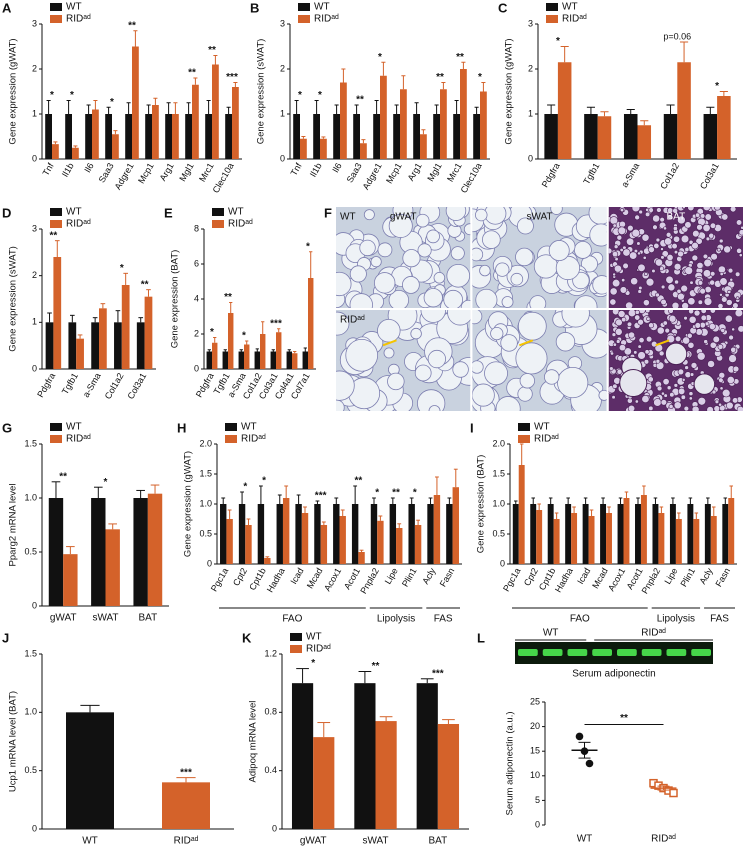 Image resolution: width=743 pixels, height=853 pixels. I want to click on y-axis-label: Gene expression (sWAT), so click(261, 92).